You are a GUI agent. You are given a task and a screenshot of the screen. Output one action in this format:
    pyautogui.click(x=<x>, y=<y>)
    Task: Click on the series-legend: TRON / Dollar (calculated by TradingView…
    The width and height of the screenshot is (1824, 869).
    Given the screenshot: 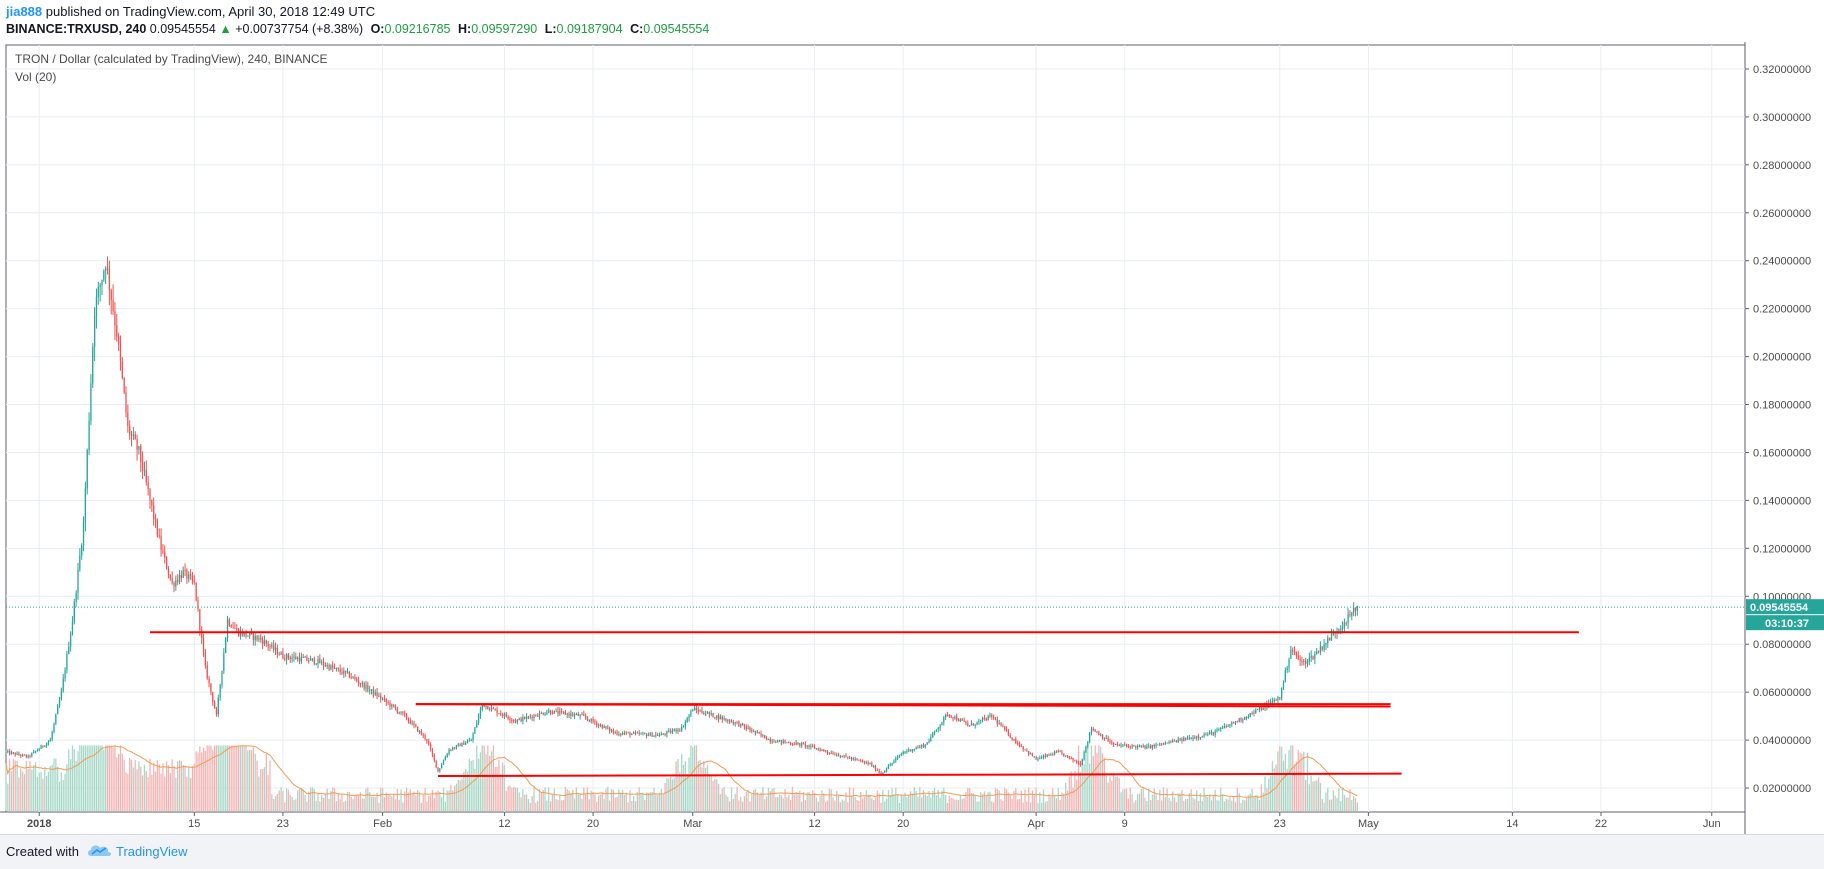 What is the action you would take?
    pyautogui.click(x=171, y=59)
    